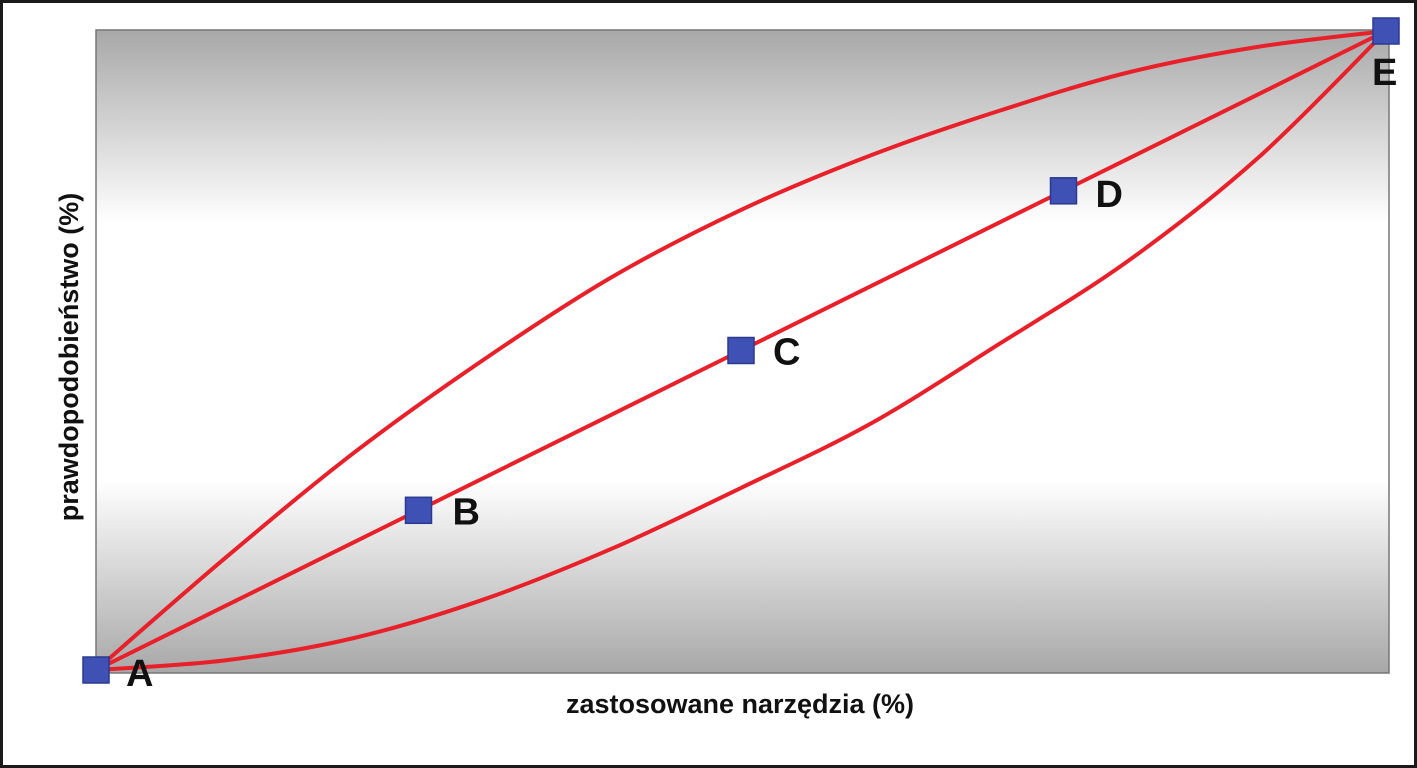 This screenshot has height=768, width=1417. I want to click on point-label-e: E, so click(1384, 73).